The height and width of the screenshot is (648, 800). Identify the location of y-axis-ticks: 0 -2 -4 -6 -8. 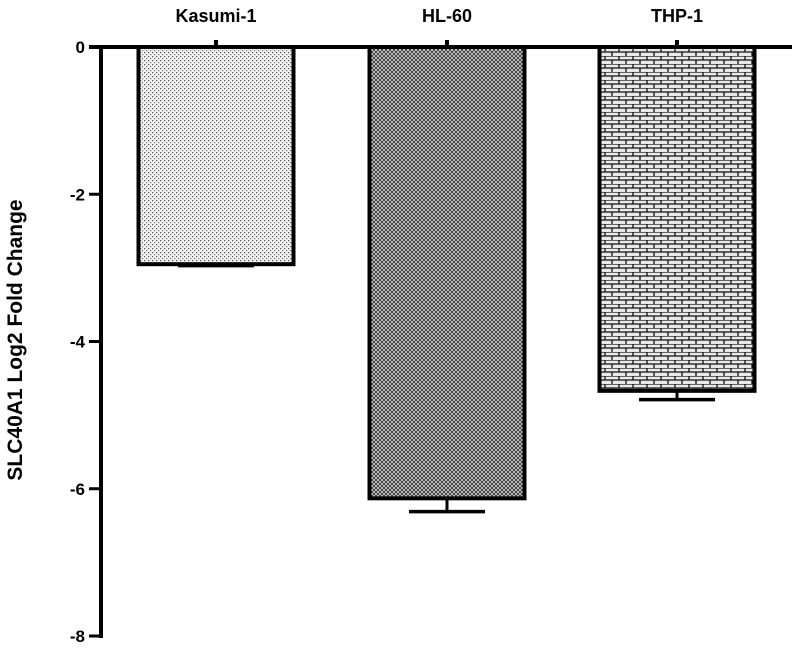
(85, 342).